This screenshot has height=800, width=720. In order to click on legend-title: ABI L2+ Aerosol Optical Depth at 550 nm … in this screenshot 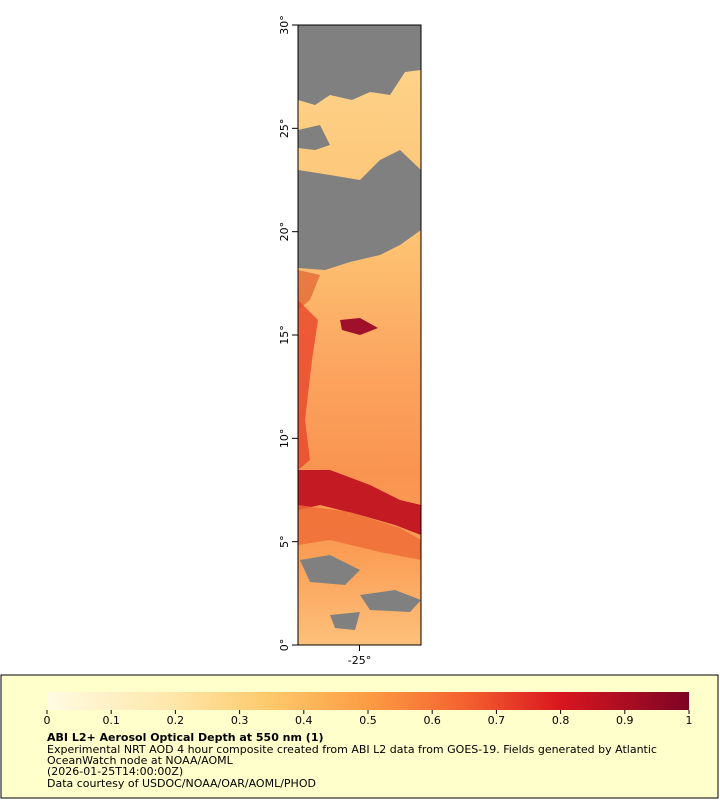, I will do `click(185, 737)`.